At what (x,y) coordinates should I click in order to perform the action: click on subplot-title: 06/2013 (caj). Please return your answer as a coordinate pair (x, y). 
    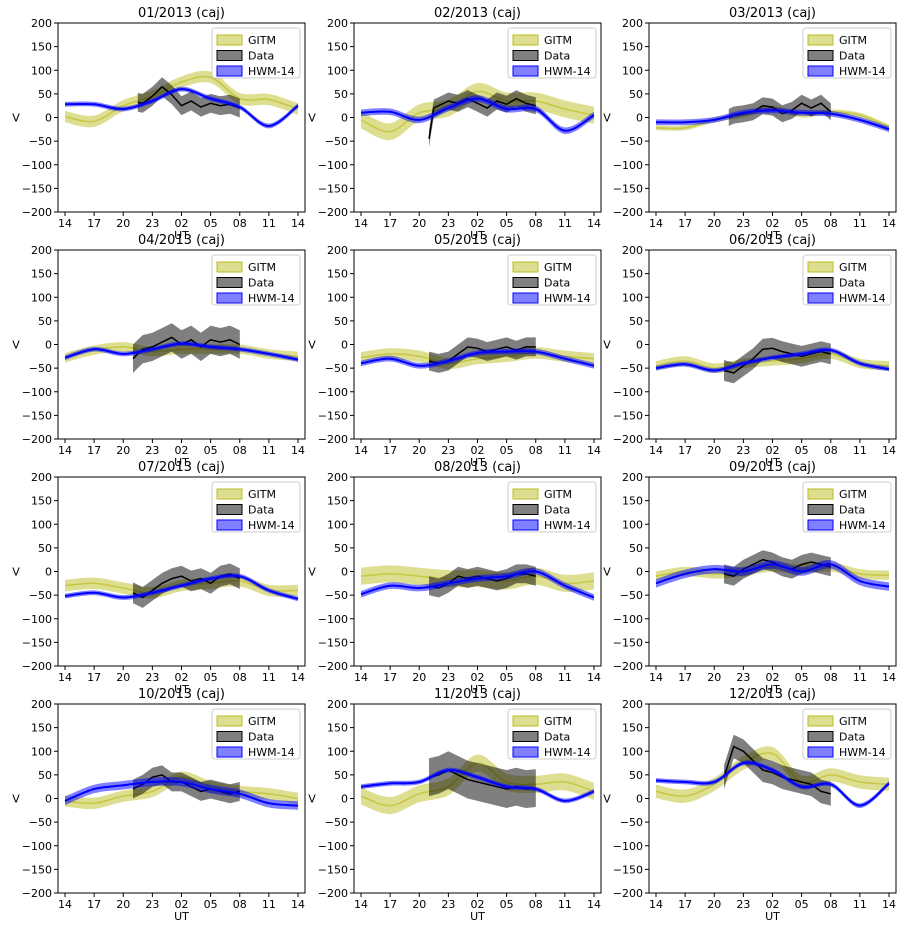
    Looking at the image, I should click on (772, 240).